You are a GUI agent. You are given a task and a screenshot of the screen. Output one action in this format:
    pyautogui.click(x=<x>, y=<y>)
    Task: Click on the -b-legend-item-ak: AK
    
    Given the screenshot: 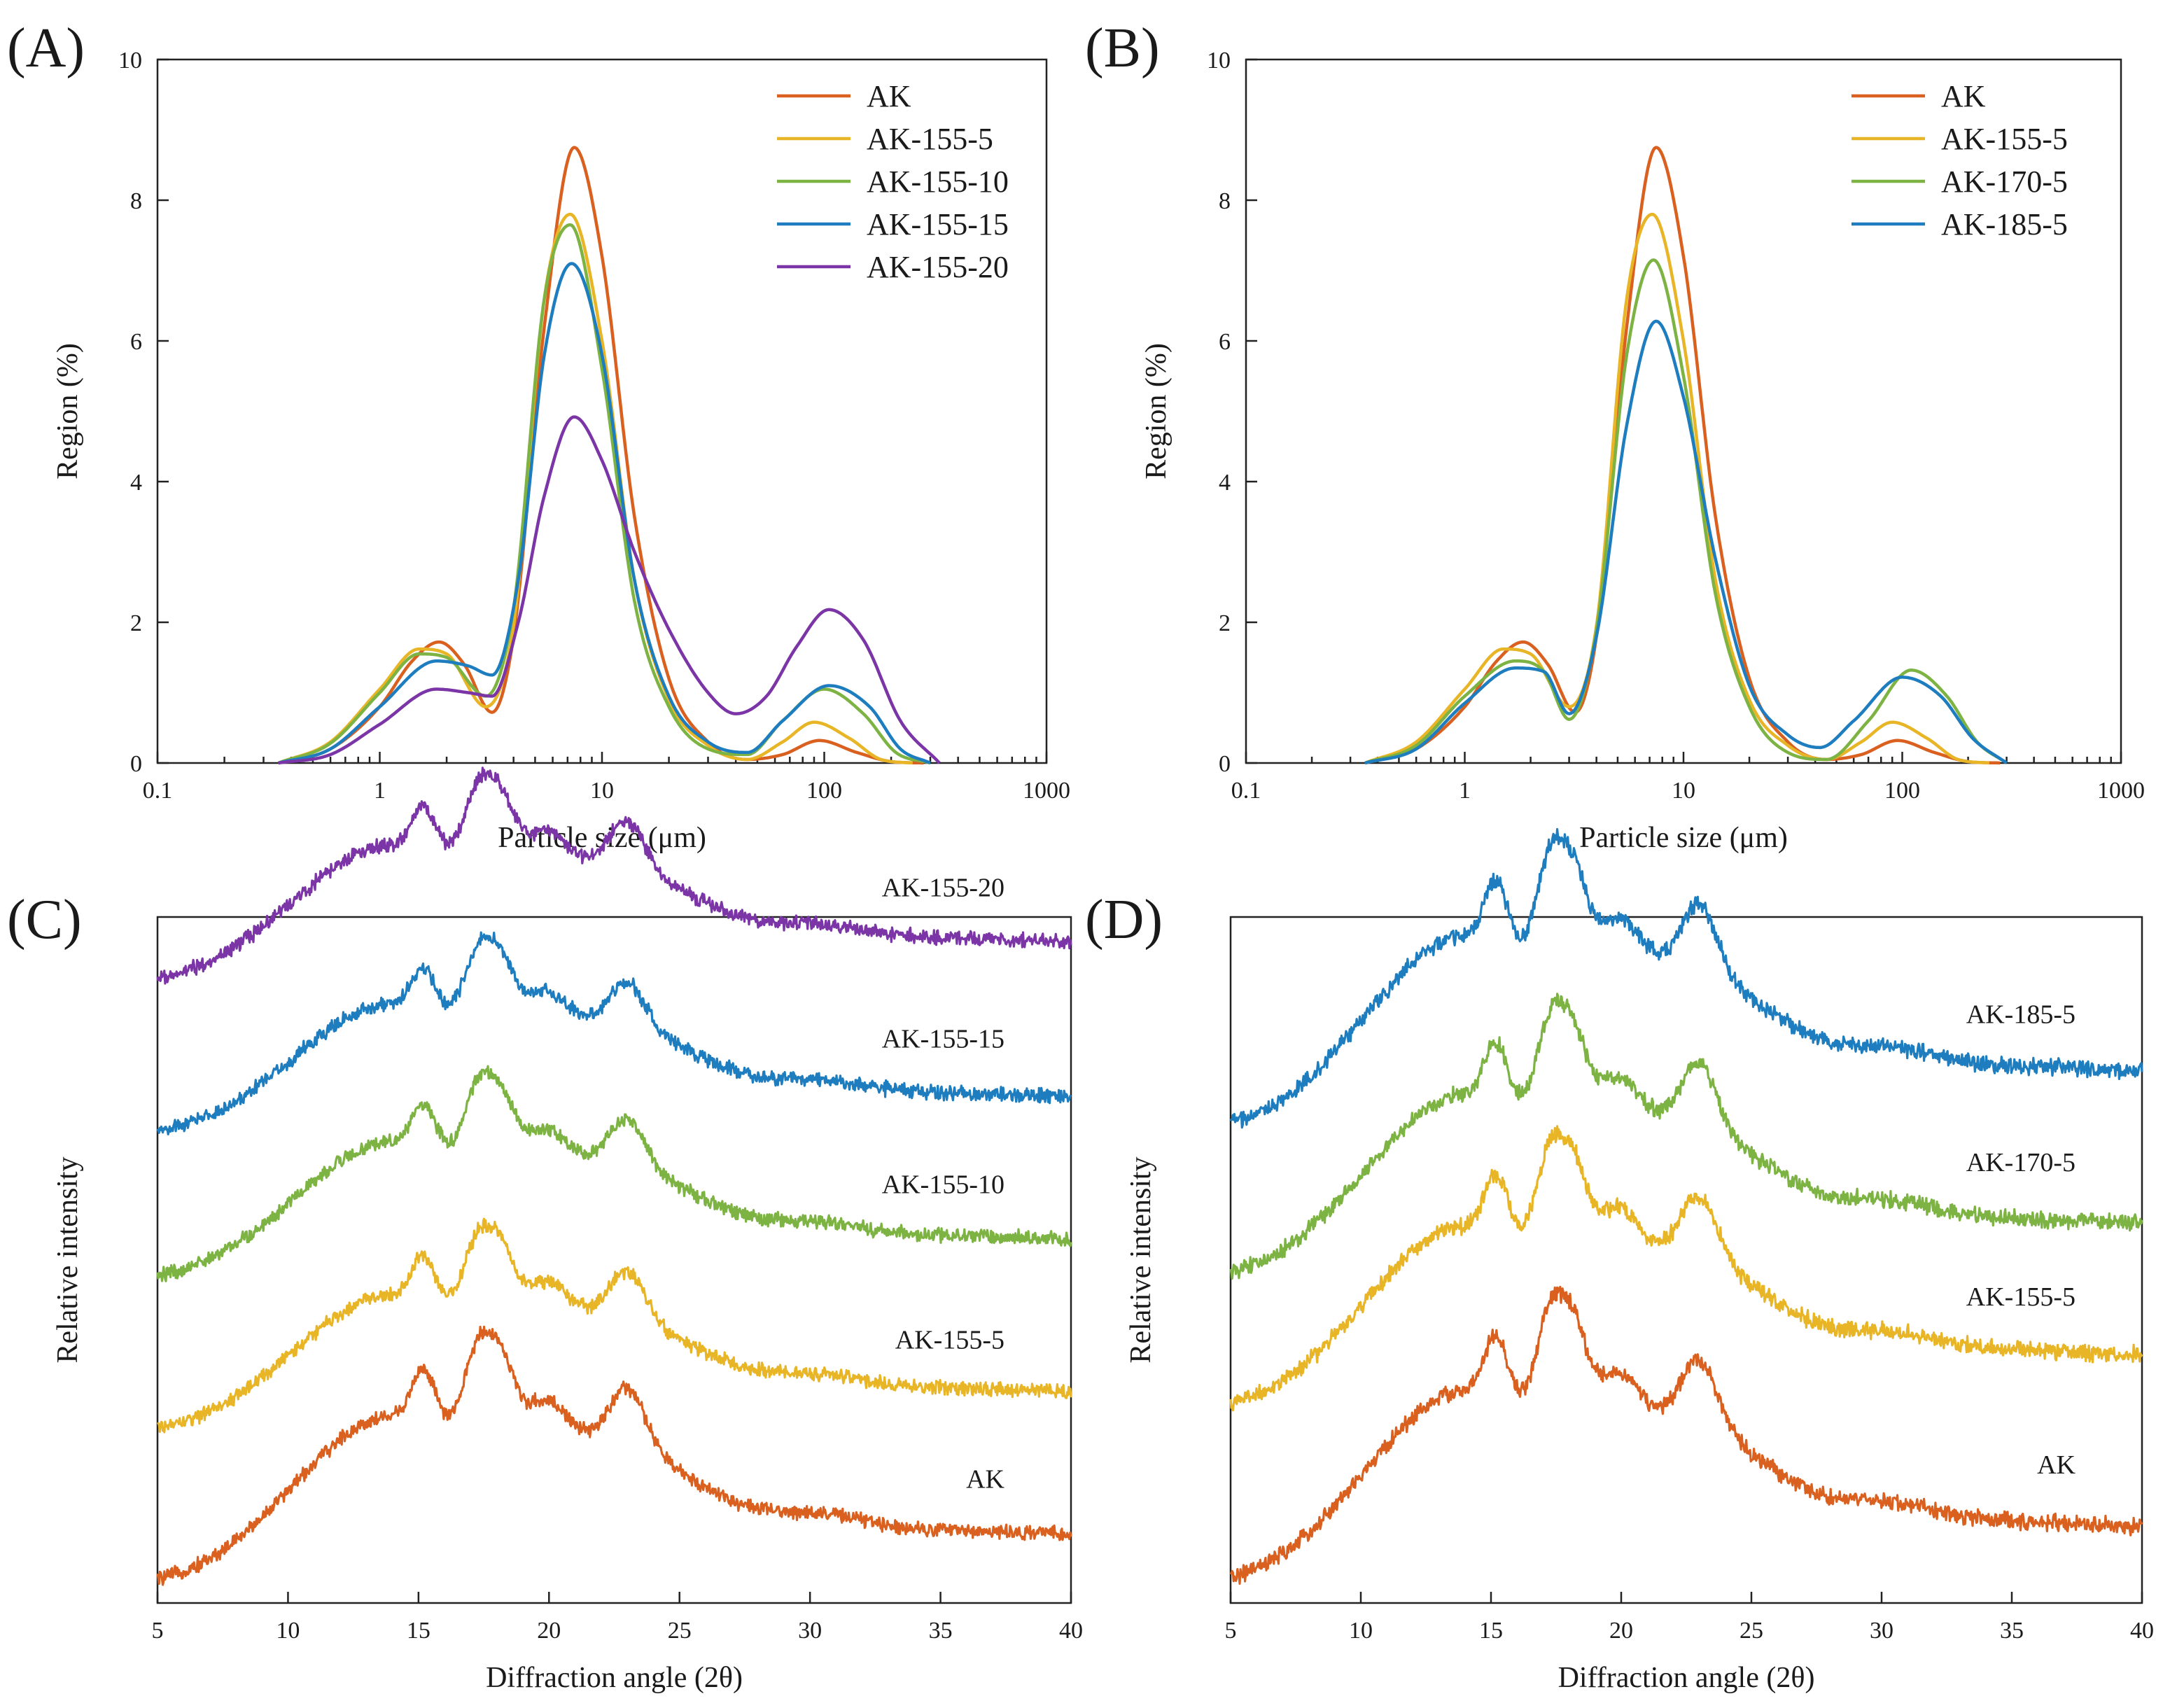 What is the action you would take?
    pyautogui.click(x=1963, y=96)
    